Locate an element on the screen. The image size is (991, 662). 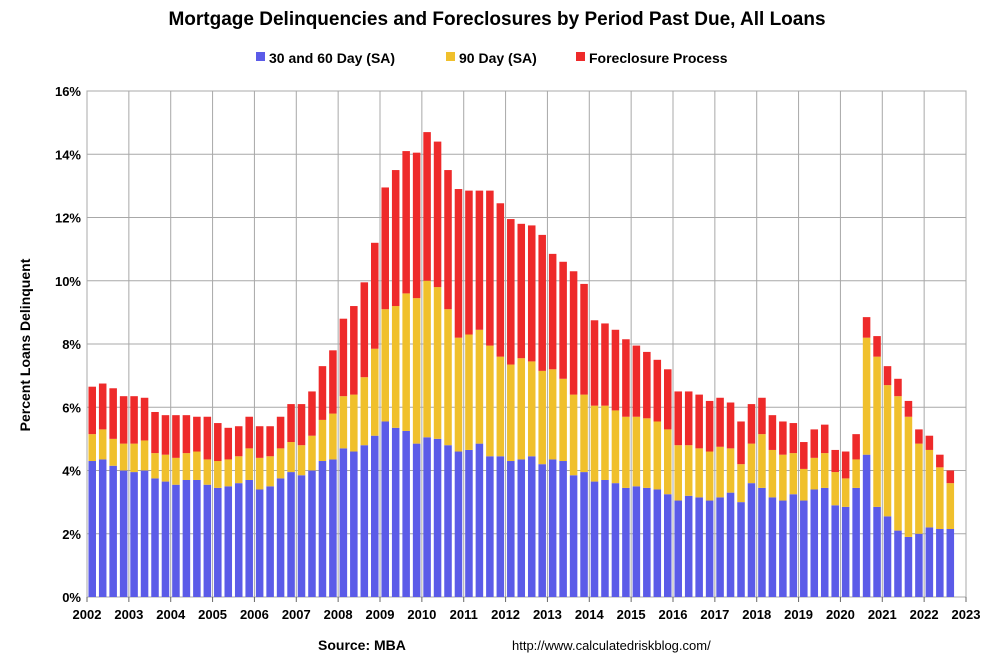
x-tick-label: 2020 is located at coordinates (840, 614).